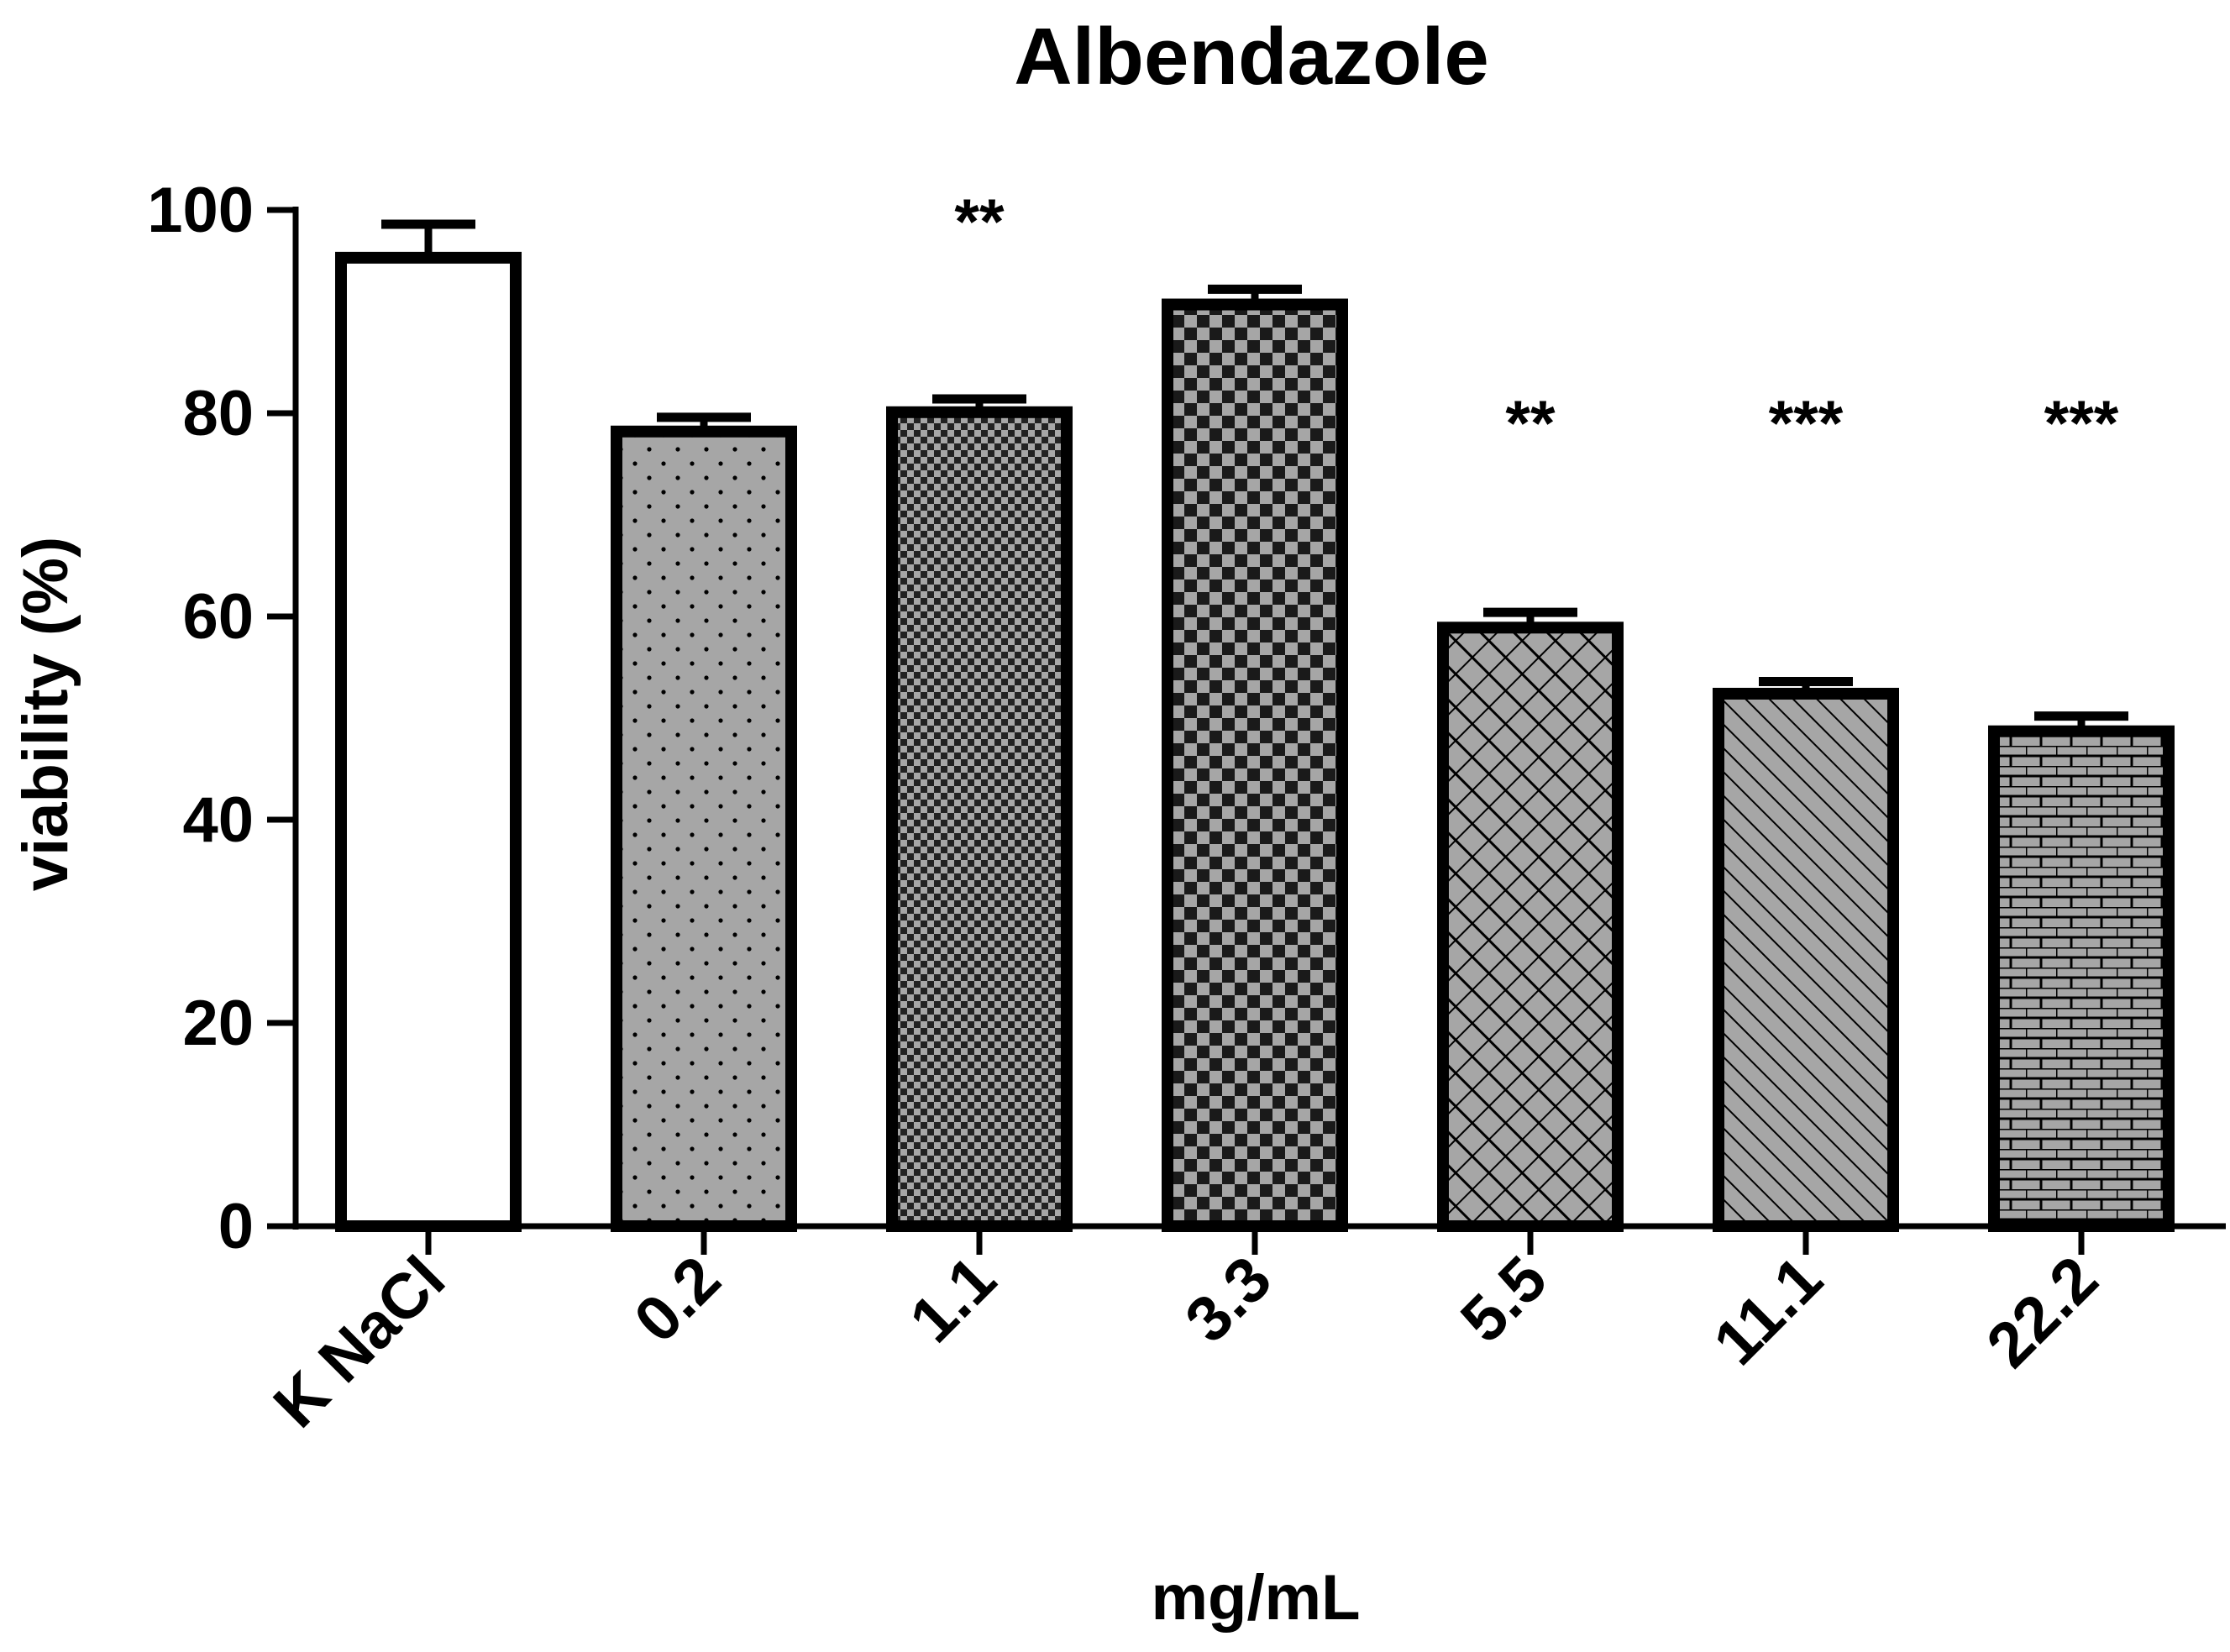 This screenshot has width=2230, height=1652. Describe the element at coordinates (1768, 1311) in the screenshot. I see `x-tick-label: 11.1` at that location.